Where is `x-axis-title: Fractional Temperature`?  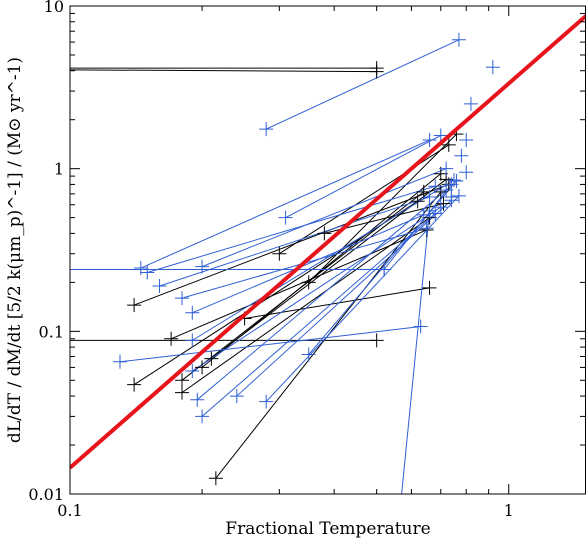
x-axis-title: Fractional Temperature is located at coordinates (327, 529).